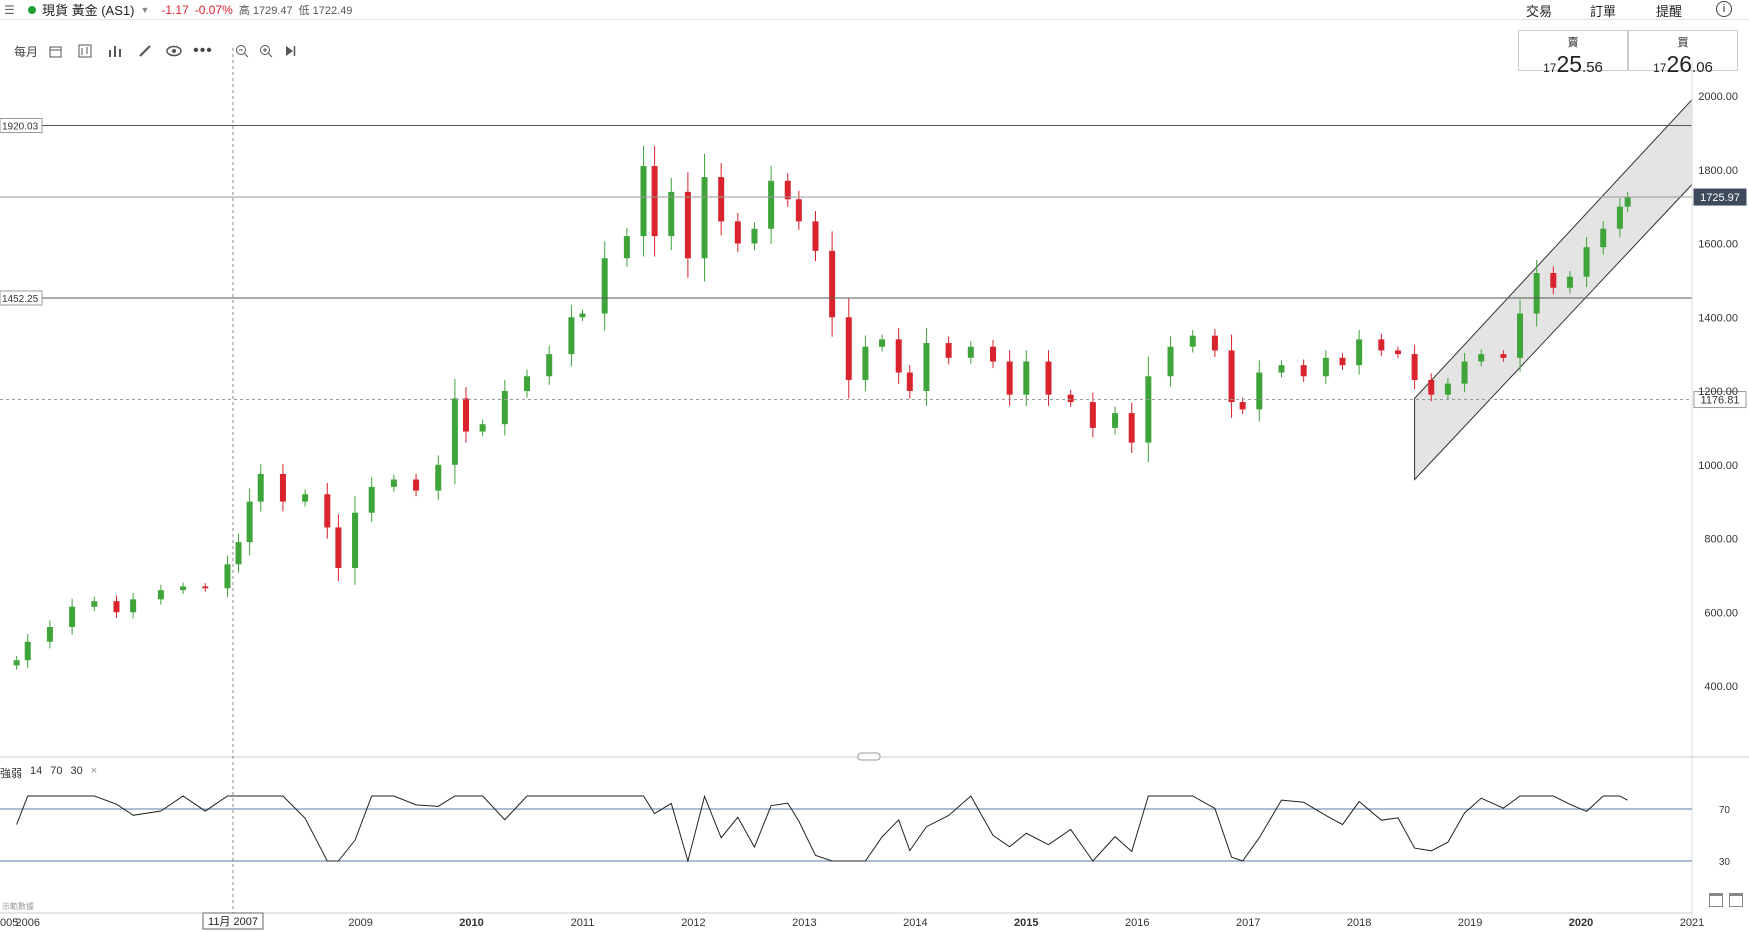 The width and height of the screenshot is (1749, 932). I want to click on hline-label-box, so click(21, 125).